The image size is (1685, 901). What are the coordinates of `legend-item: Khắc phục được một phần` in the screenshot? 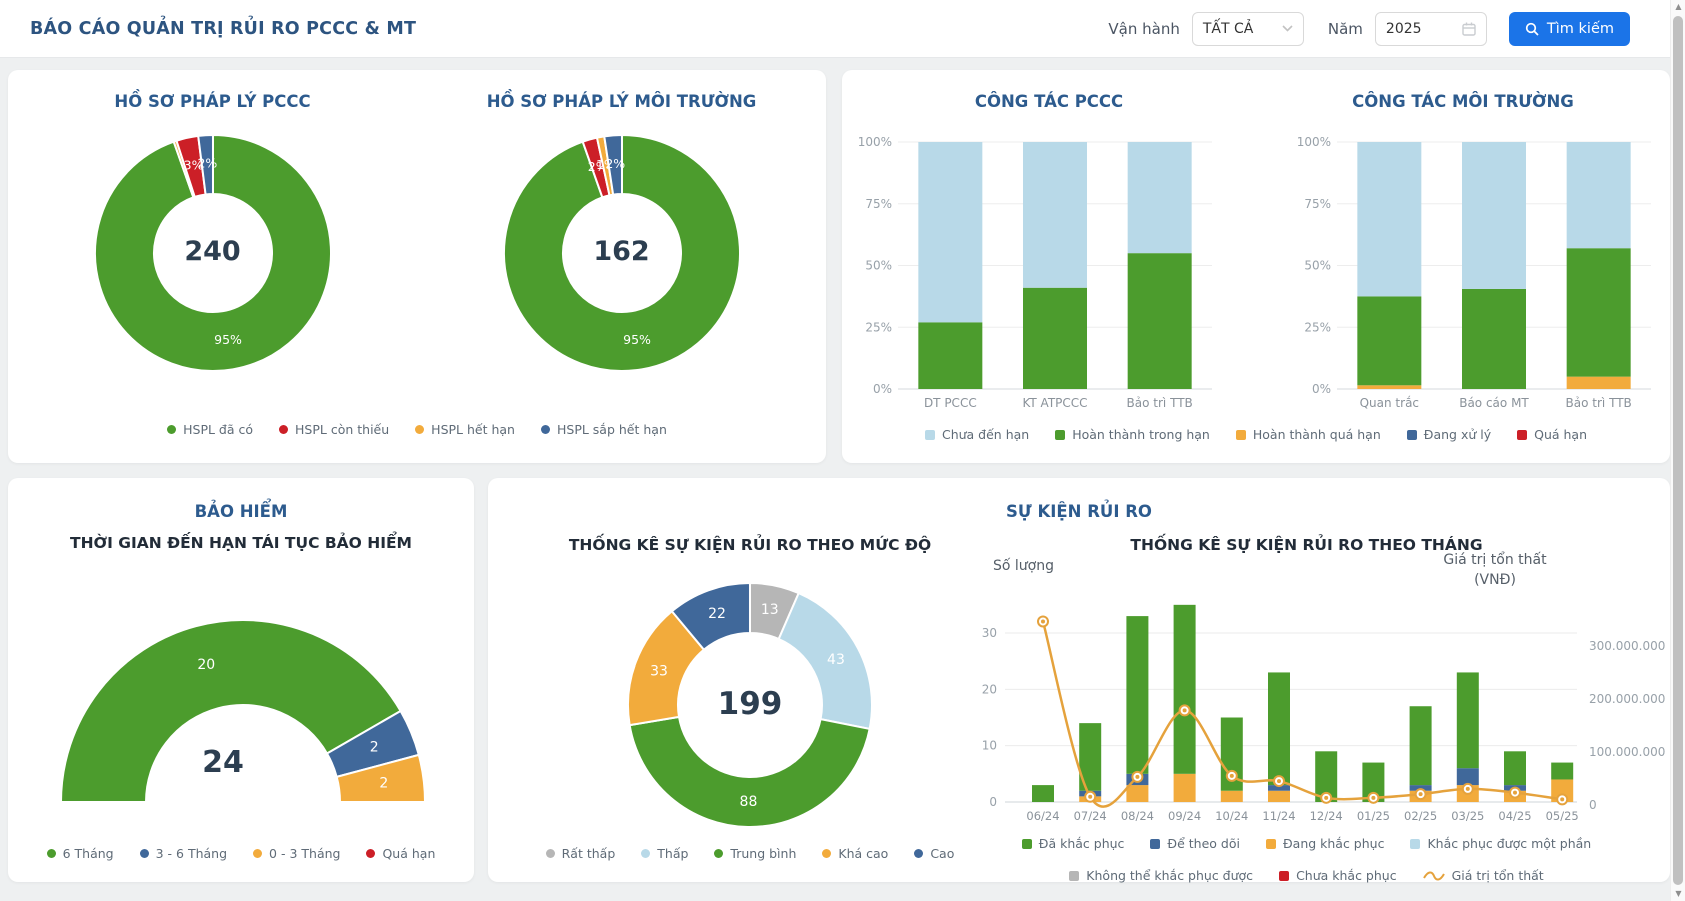 It's located at (1500, 843).